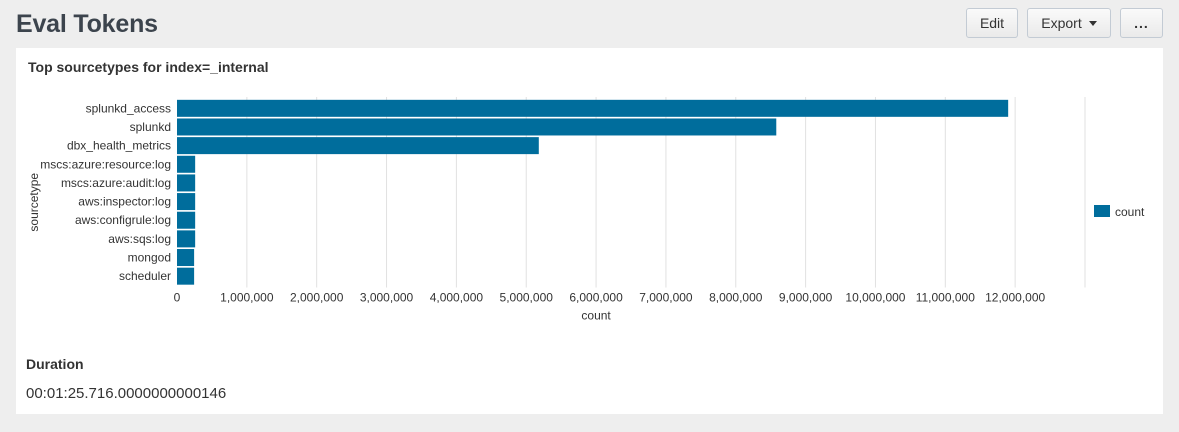 This screenshot has width=1179, height=432. I want to click on edit-button: Edit, so click(992, 23).